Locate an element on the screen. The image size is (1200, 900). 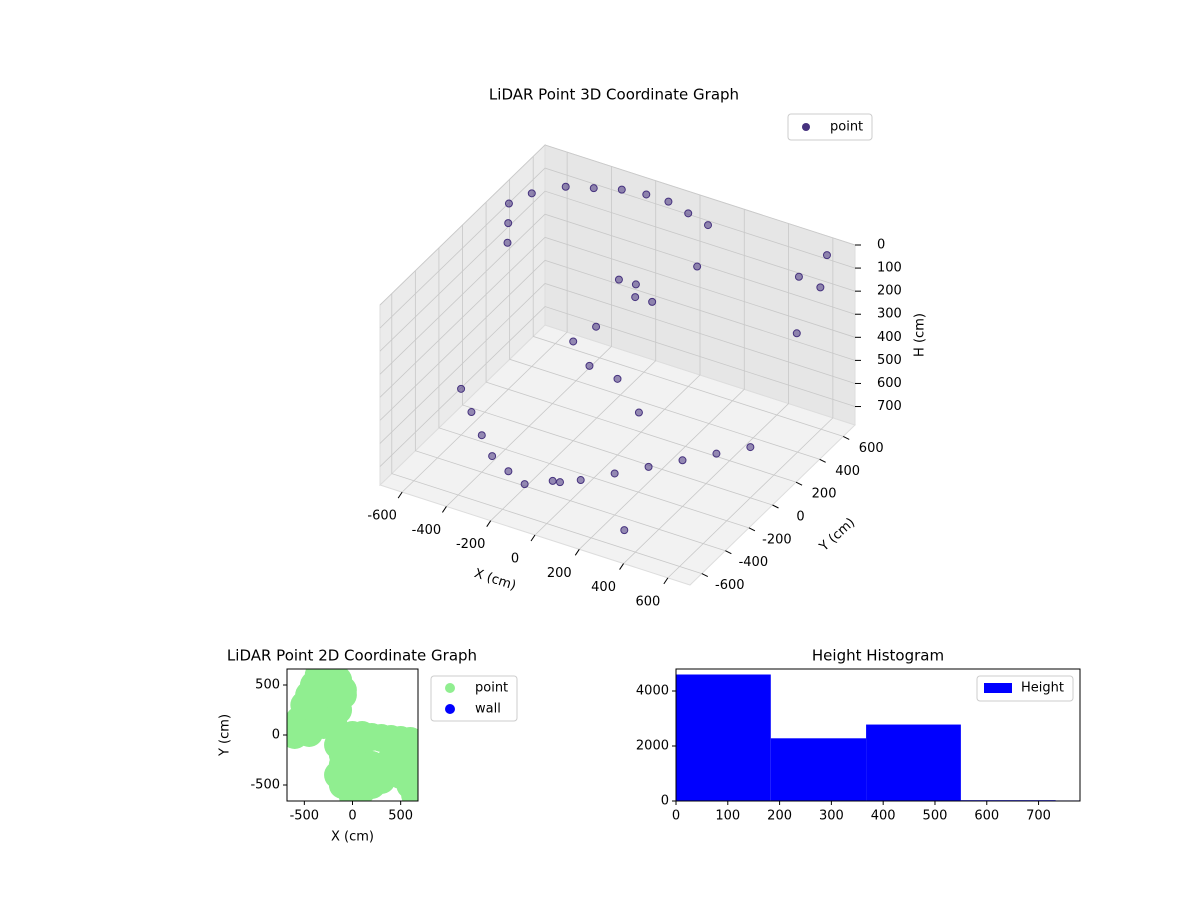
legend-label: point is located at coordinates (846, 127).